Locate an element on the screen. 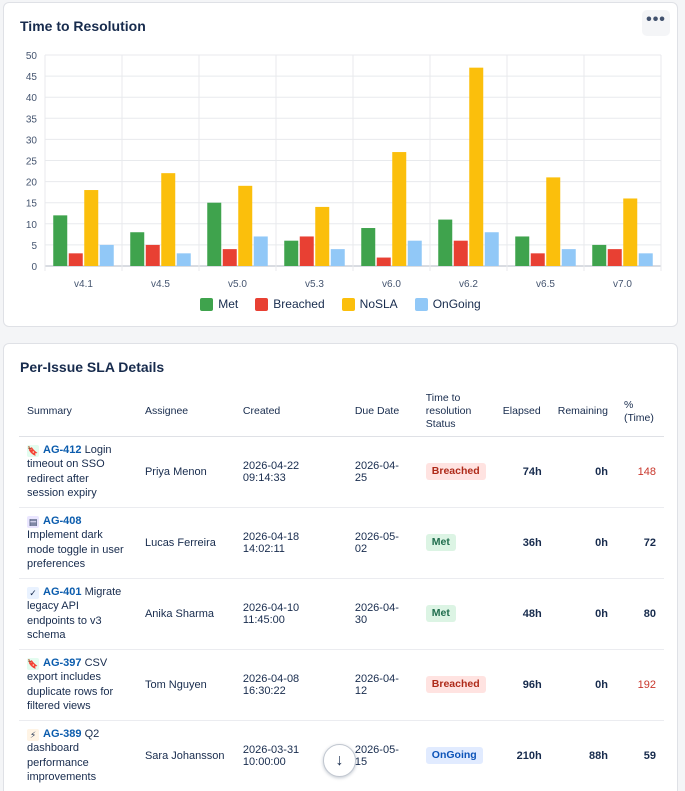 The image size is (685, 791). x-tick-label: v5.3 is located at coordinates (314, 284).